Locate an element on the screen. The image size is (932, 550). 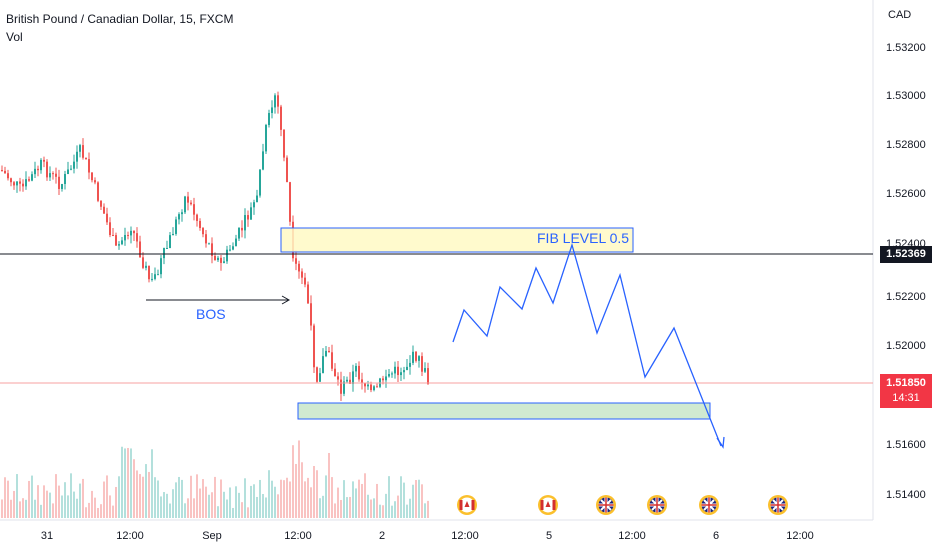
time-tick-label: 6 is located at coordinates (716, 536).